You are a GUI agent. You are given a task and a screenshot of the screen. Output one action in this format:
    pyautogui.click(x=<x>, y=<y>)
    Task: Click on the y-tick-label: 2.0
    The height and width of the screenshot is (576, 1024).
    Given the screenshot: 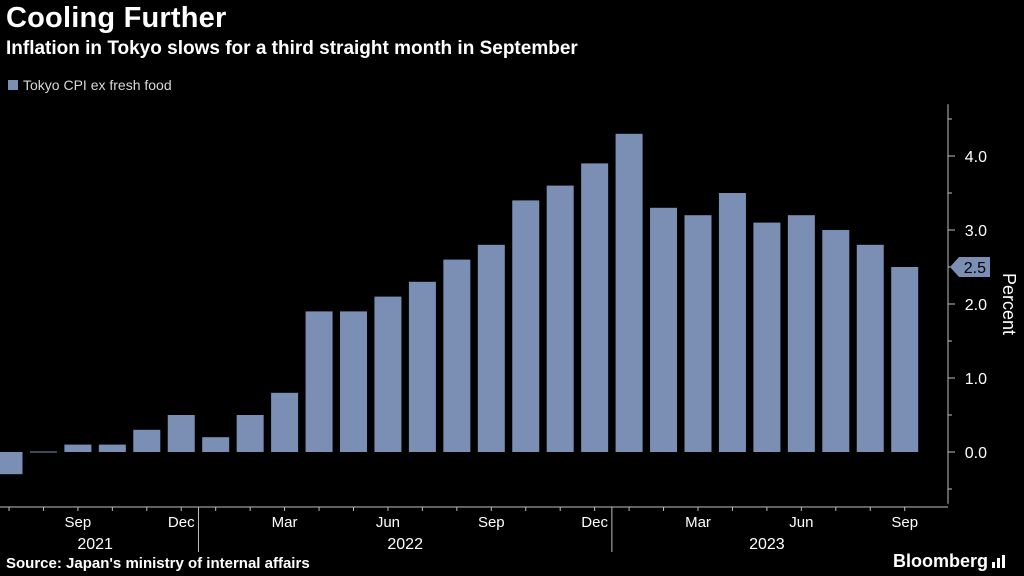 What is the action you would take?
    pyautogui.click(x=976, y=305)
    